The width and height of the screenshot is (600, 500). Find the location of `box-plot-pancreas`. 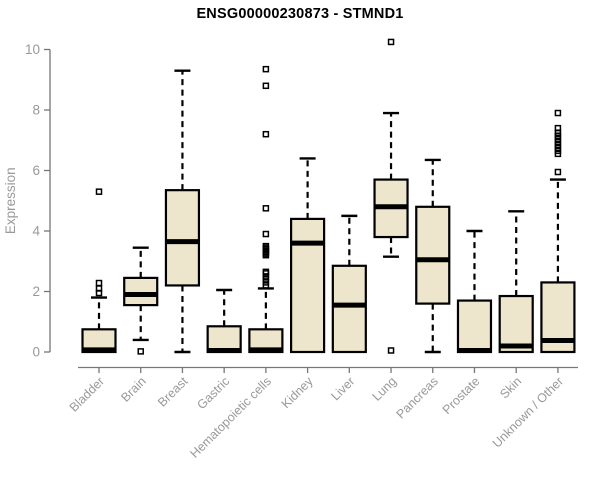

box-plot-pancreas is located at coordinates (433, 256).